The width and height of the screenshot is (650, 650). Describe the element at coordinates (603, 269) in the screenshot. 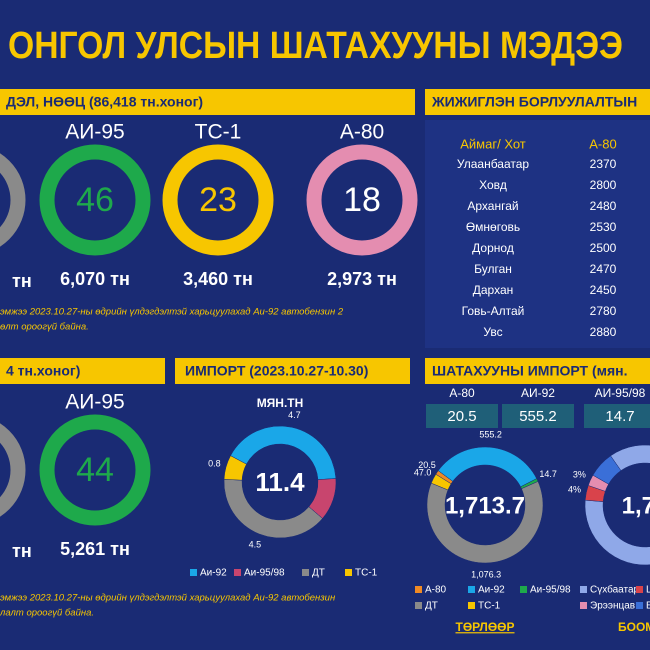

I see `table-cell: 2470` at that location.